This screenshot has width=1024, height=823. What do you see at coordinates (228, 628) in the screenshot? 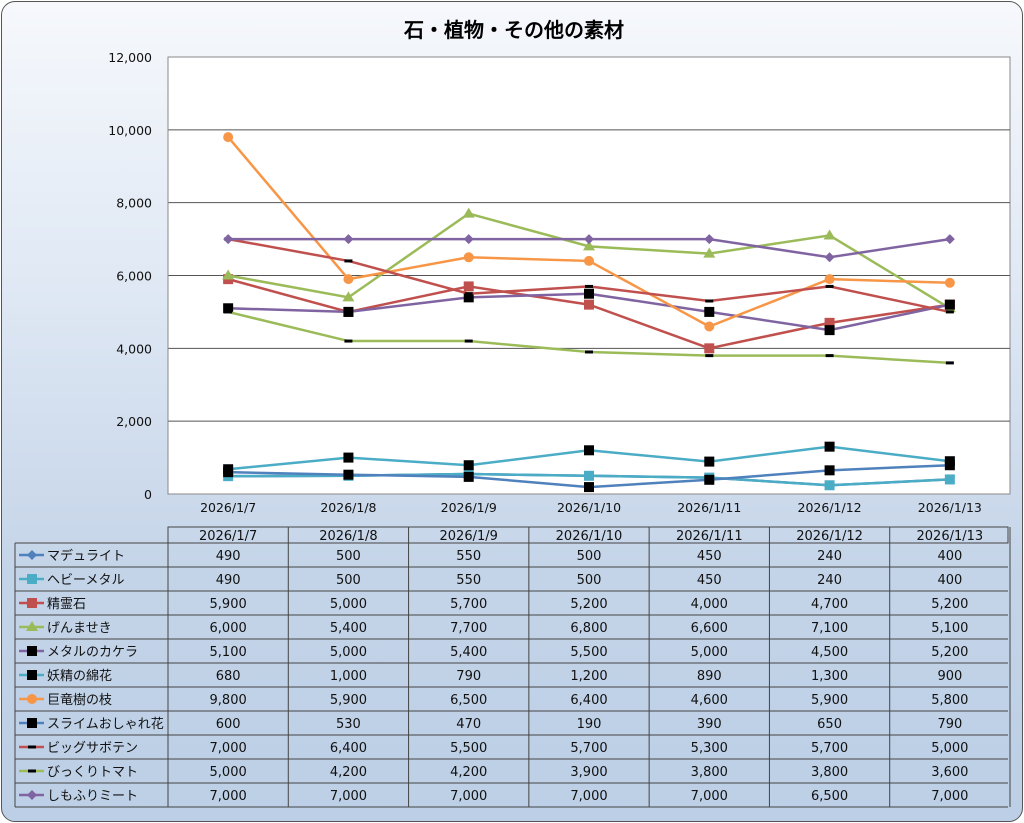
I see `table-cell: 6,000` at bounding box center [228, 628].